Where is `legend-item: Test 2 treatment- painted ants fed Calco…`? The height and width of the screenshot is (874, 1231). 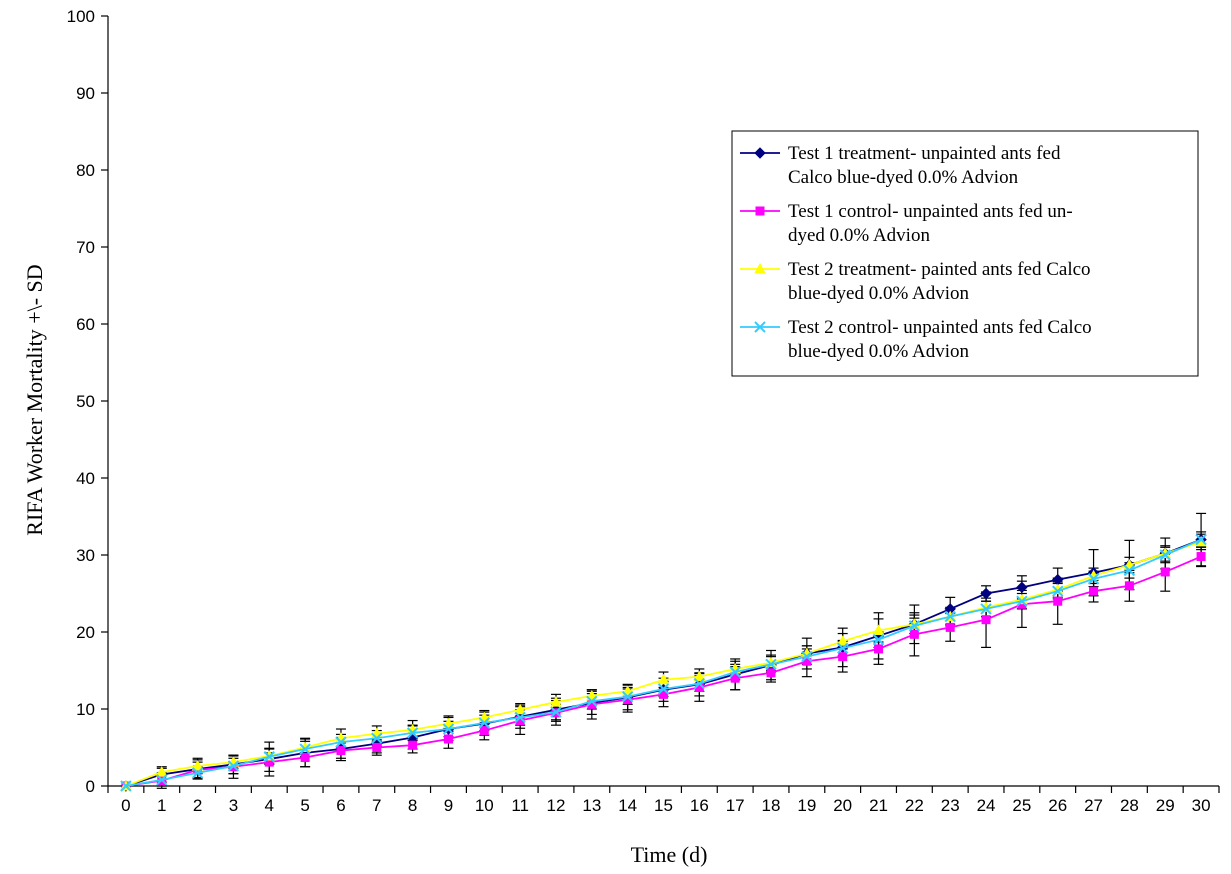 legend-item: Test 2 treatment- painted ants fed Calco… is located at coordinates (915, 281).